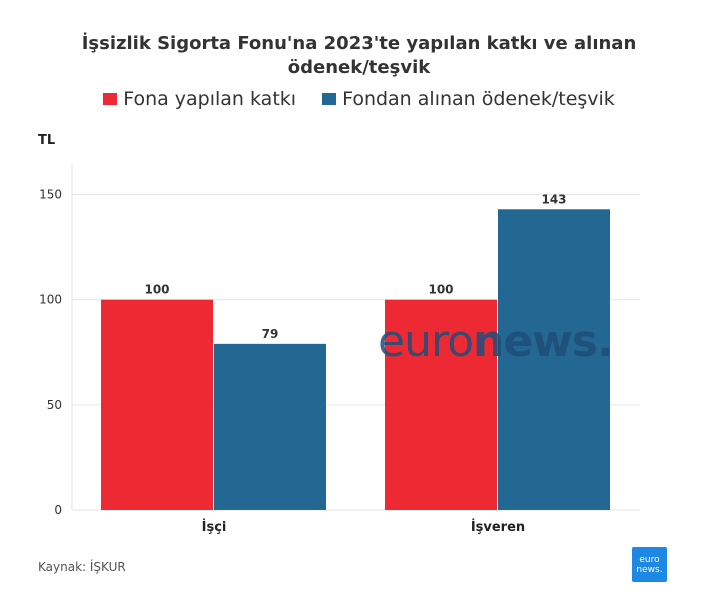 The height and width of the screenshot is (616, 718). I want to click on source-note: Kaynak: İŞKUR, so click(82, 567).